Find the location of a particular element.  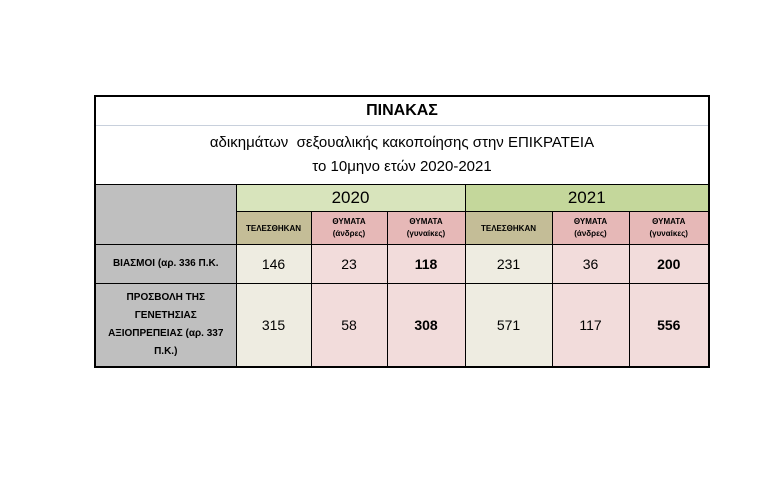

cell: 146 is located at coordinates (273, 264).